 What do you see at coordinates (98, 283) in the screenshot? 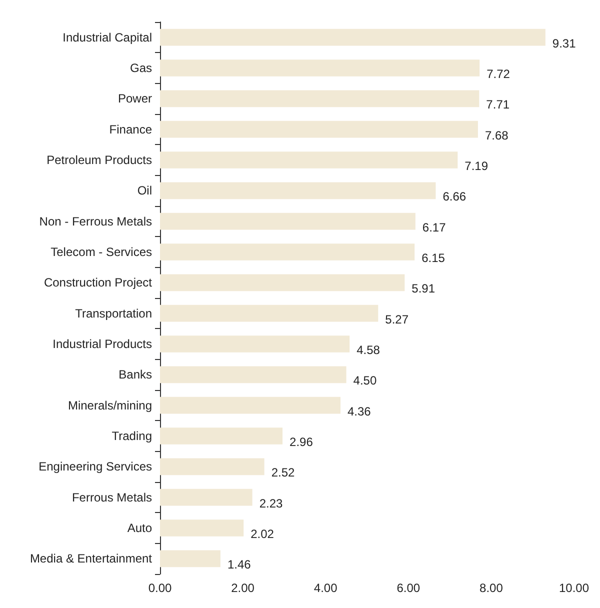
I see `y-tick-label: Construction Project` at bounding box center [98, 283].